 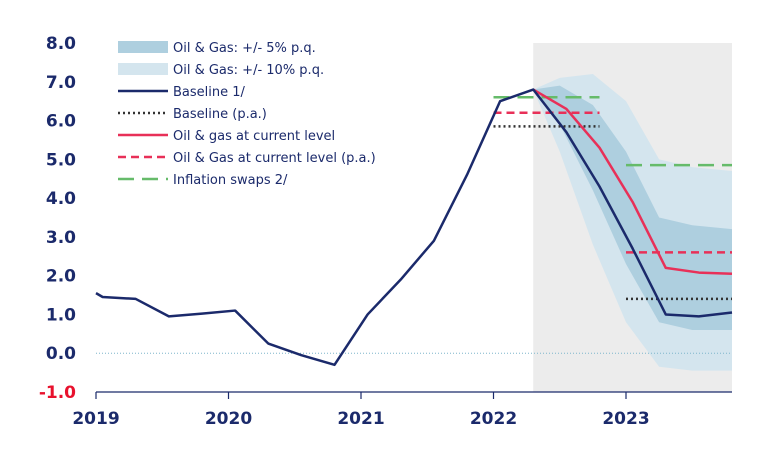 I want to click on y-tick-label-4: 4.0, so click(x=61, y=199).